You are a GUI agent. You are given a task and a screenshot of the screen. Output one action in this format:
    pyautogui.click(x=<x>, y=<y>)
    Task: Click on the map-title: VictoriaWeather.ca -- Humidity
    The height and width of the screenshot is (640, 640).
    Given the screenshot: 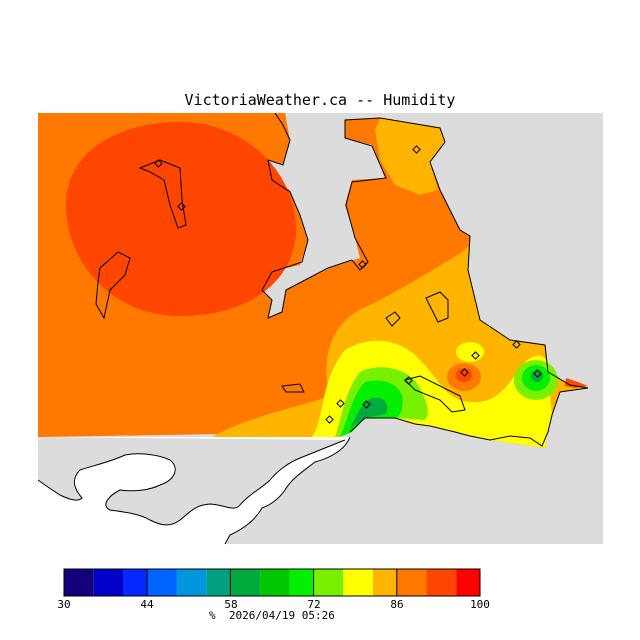 What is the action you would take?
    pyautogui.click(x=320, y=100)
    